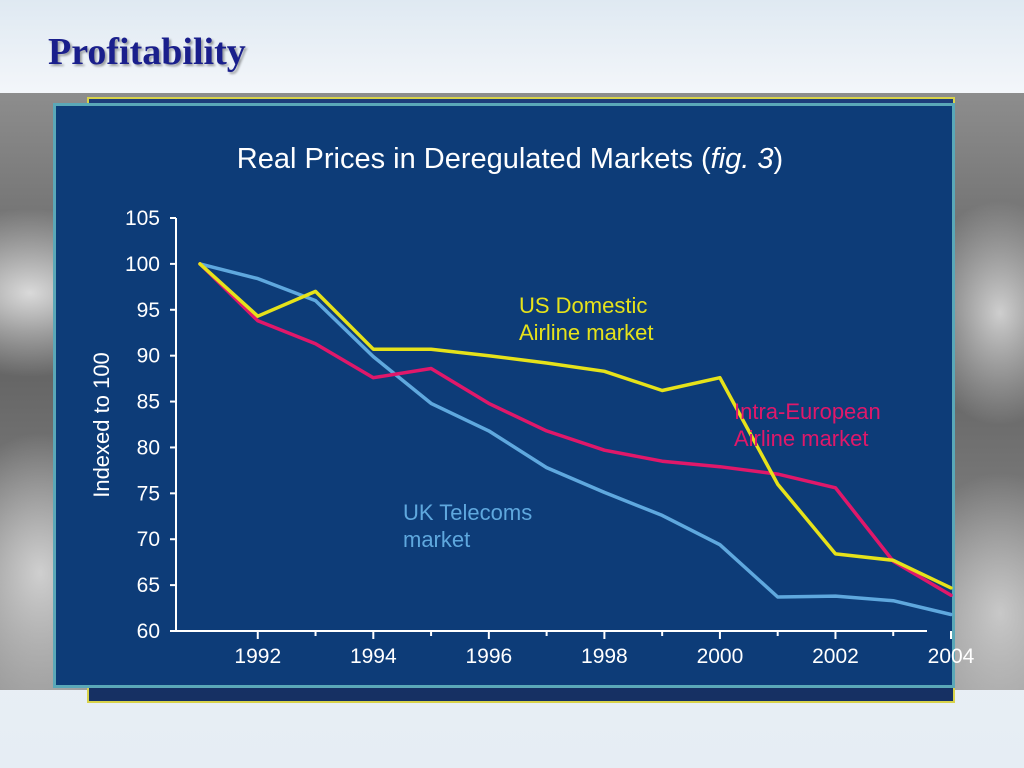  I want to click on x-tick-label: 2002, so click(835, 656).